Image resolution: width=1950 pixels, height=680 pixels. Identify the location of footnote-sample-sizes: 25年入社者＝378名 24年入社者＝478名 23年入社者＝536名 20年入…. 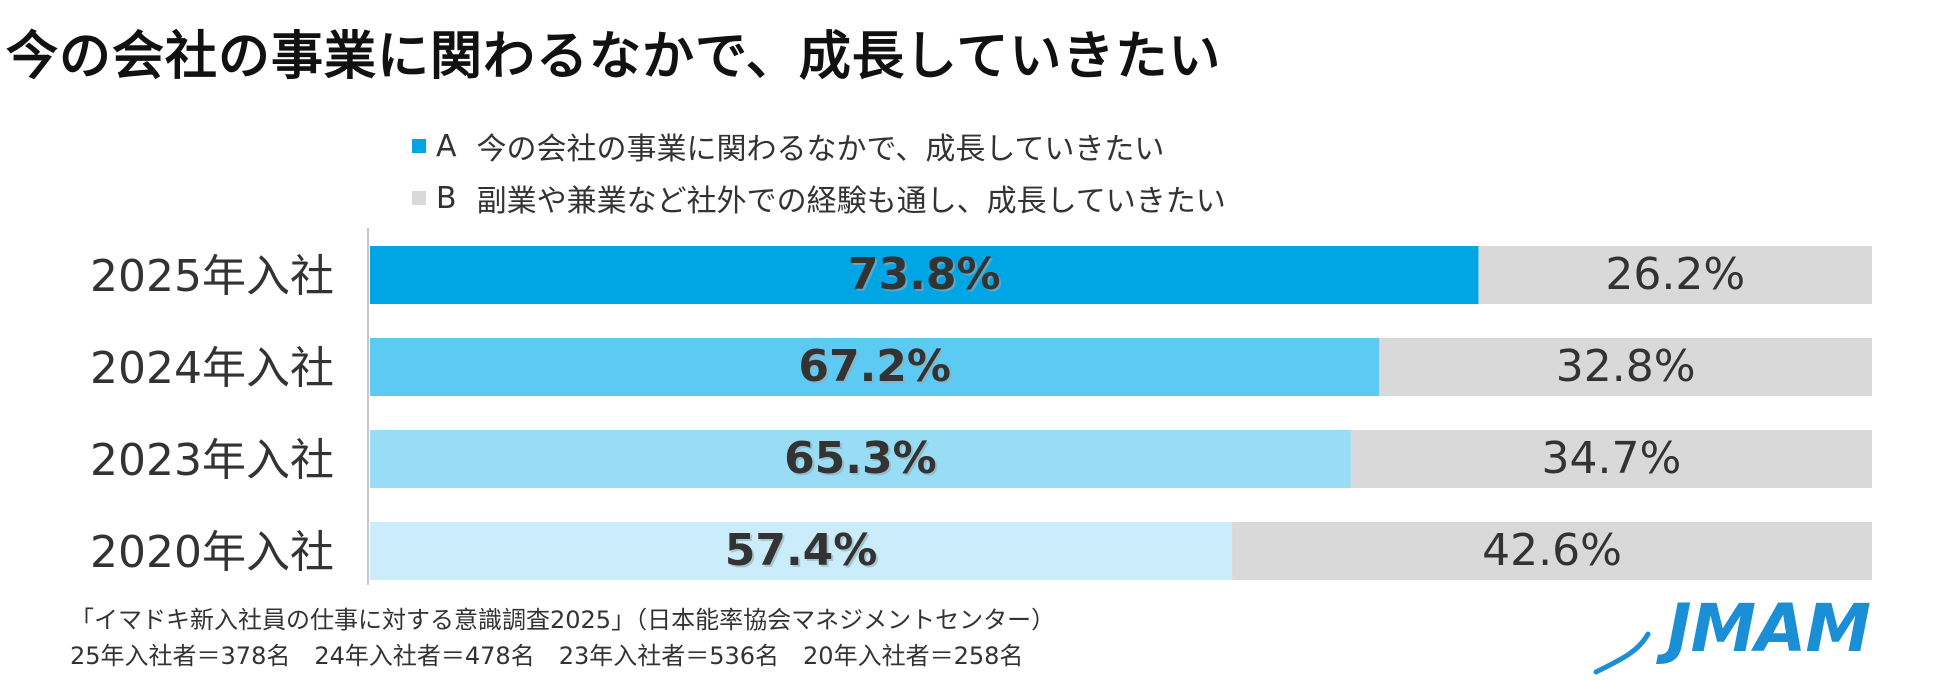
(547, 656).